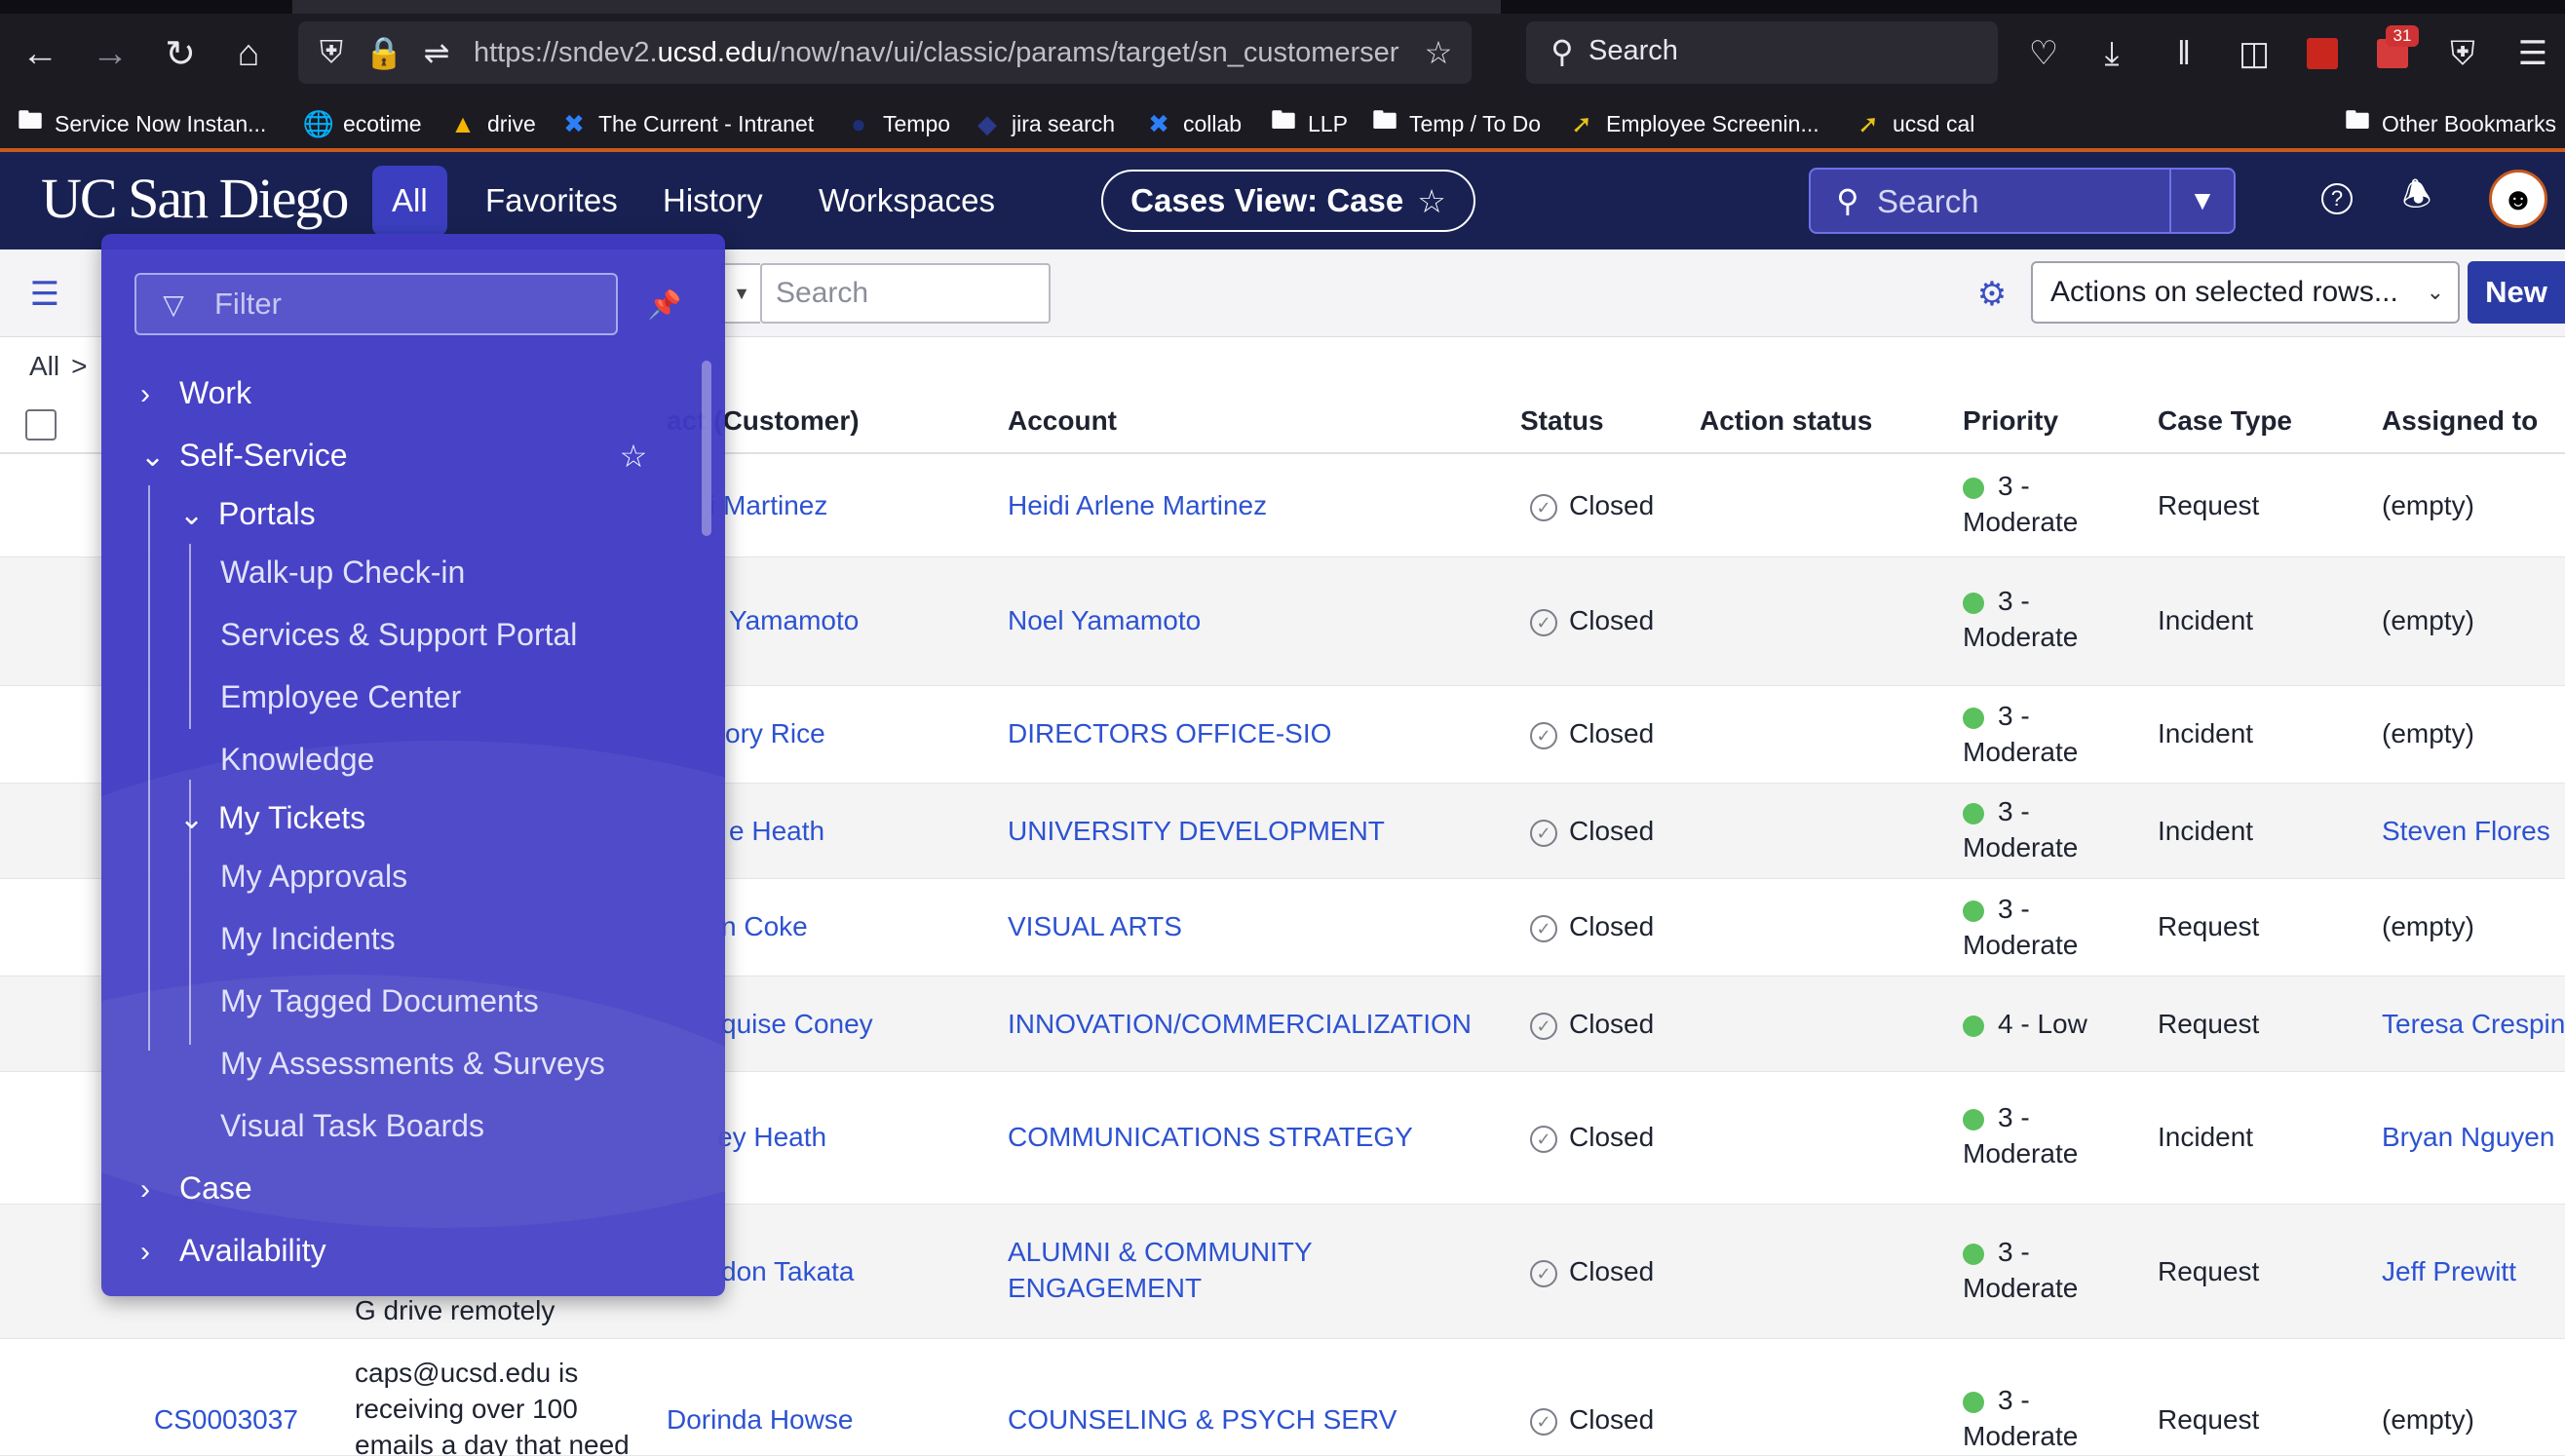 This screenshot has height=1456, width=2565. I want to click on active-tab-edge, so click(896, 7).